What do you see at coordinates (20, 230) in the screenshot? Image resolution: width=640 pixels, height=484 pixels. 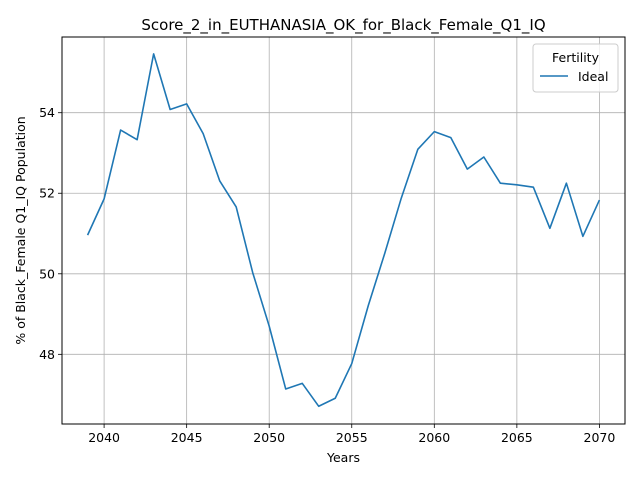 I see `y-axis-label: % of Black_Female Q1_IQ Population` at bounding box center [20, 230].